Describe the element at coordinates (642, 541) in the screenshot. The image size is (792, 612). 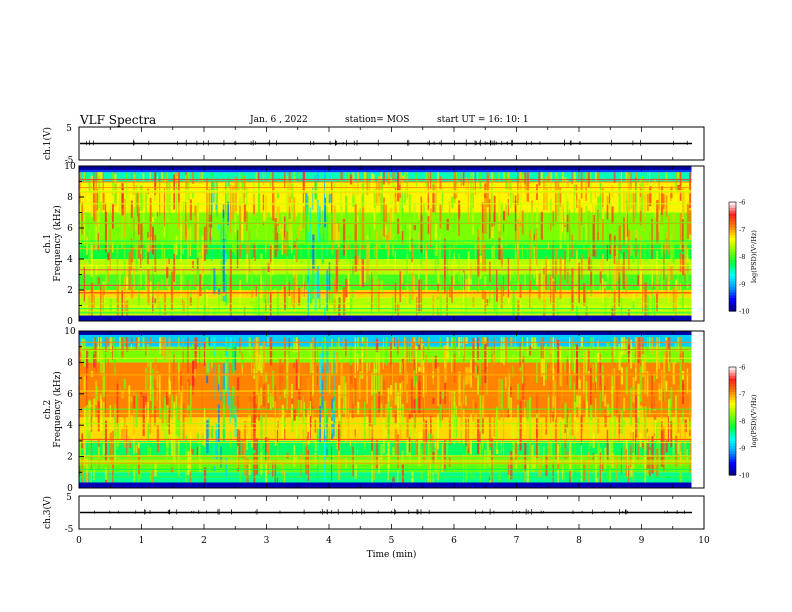
I see `x-tick-label: 9` at that location.